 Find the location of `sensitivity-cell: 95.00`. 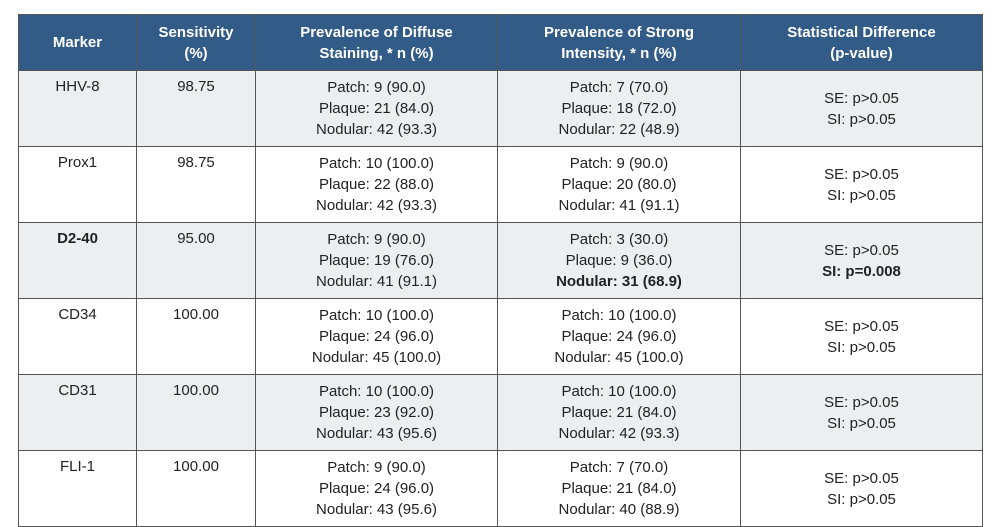

sensitivity-cell: 95.00 is located at coordinates (196, 260).